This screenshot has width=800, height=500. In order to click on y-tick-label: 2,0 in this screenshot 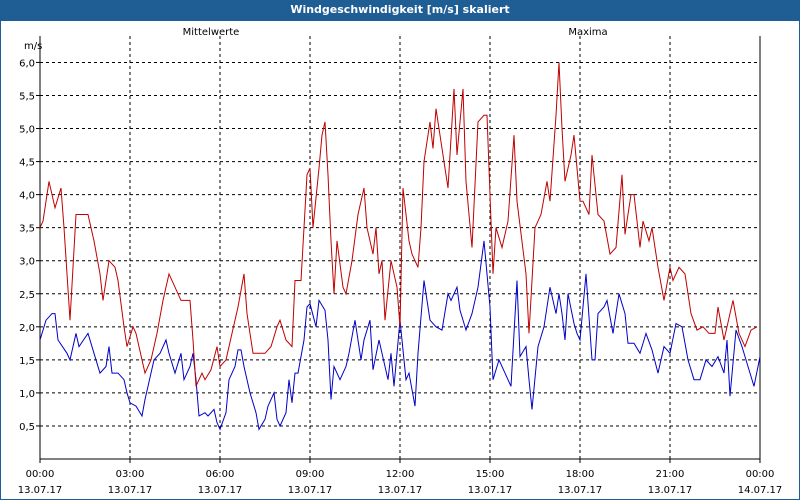, I will do `click(27, 328)`.